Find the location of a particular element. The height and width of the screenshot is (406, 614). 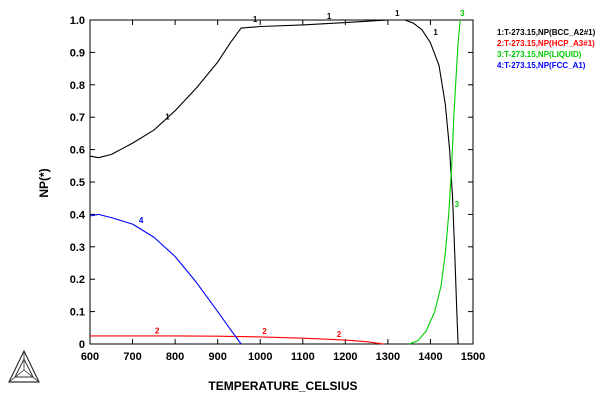

legend-entry-3: 3:T-273.15,NP(LIQUID) is located at coordinates (539, 54).